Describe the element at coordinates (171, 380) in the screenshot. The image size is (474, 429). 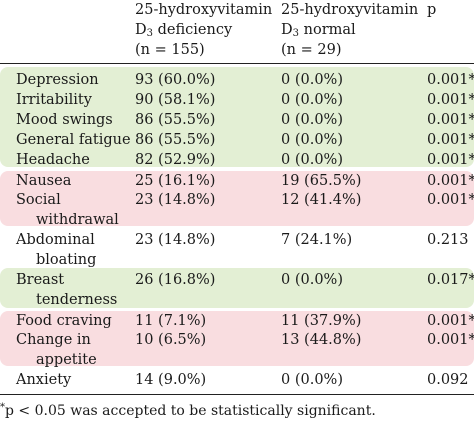
I see `deficiency-cell: 14 (9.0%)` at that location.